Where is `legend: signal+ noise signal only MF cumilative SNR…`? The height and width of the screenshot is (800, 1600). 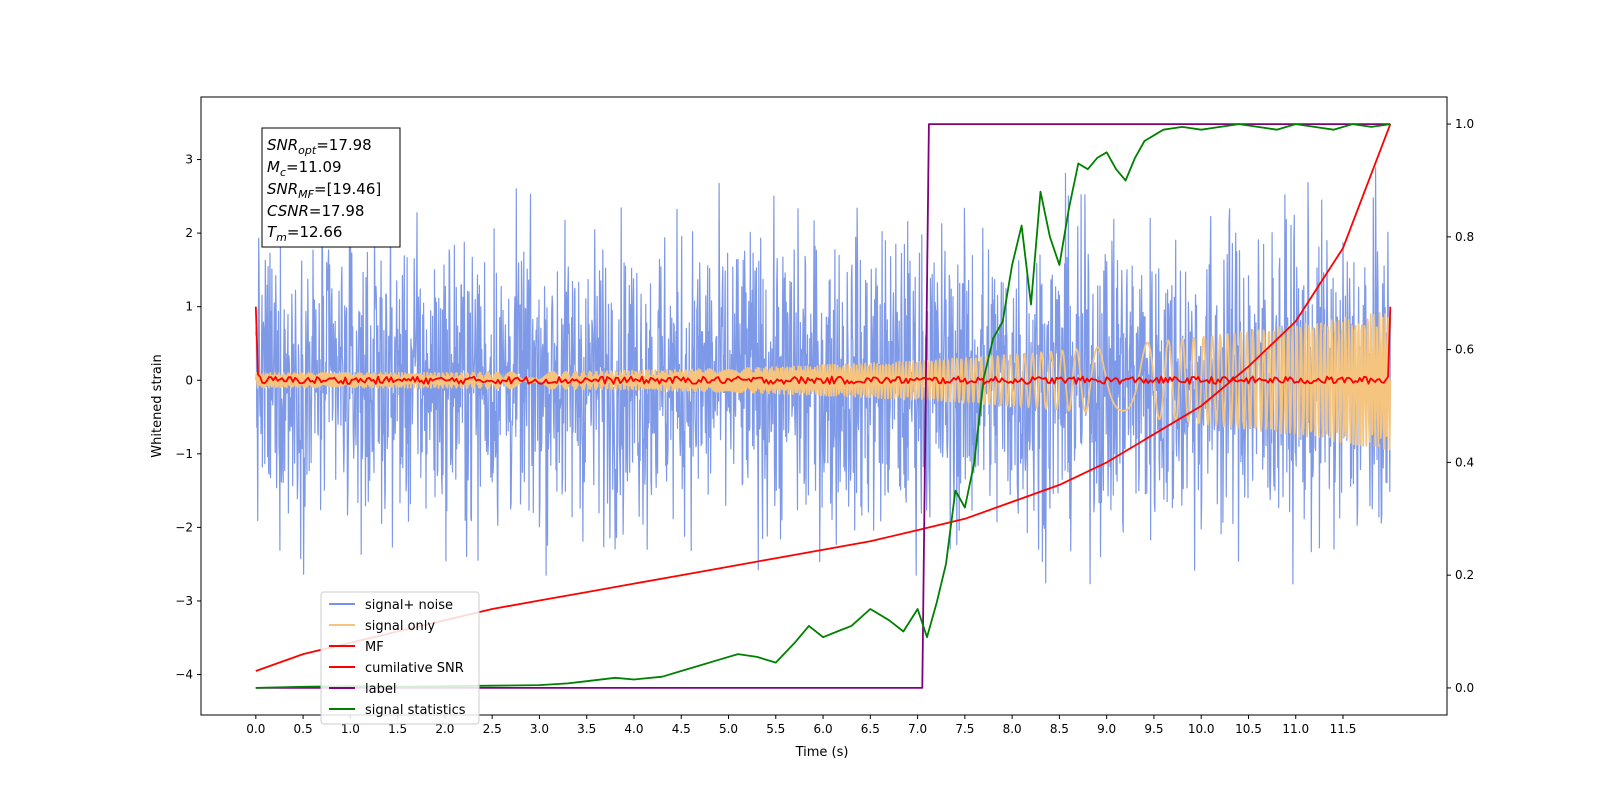 legend: signal+ noise signal only MF cumilative SNR… is located at coordinates (400, 658).